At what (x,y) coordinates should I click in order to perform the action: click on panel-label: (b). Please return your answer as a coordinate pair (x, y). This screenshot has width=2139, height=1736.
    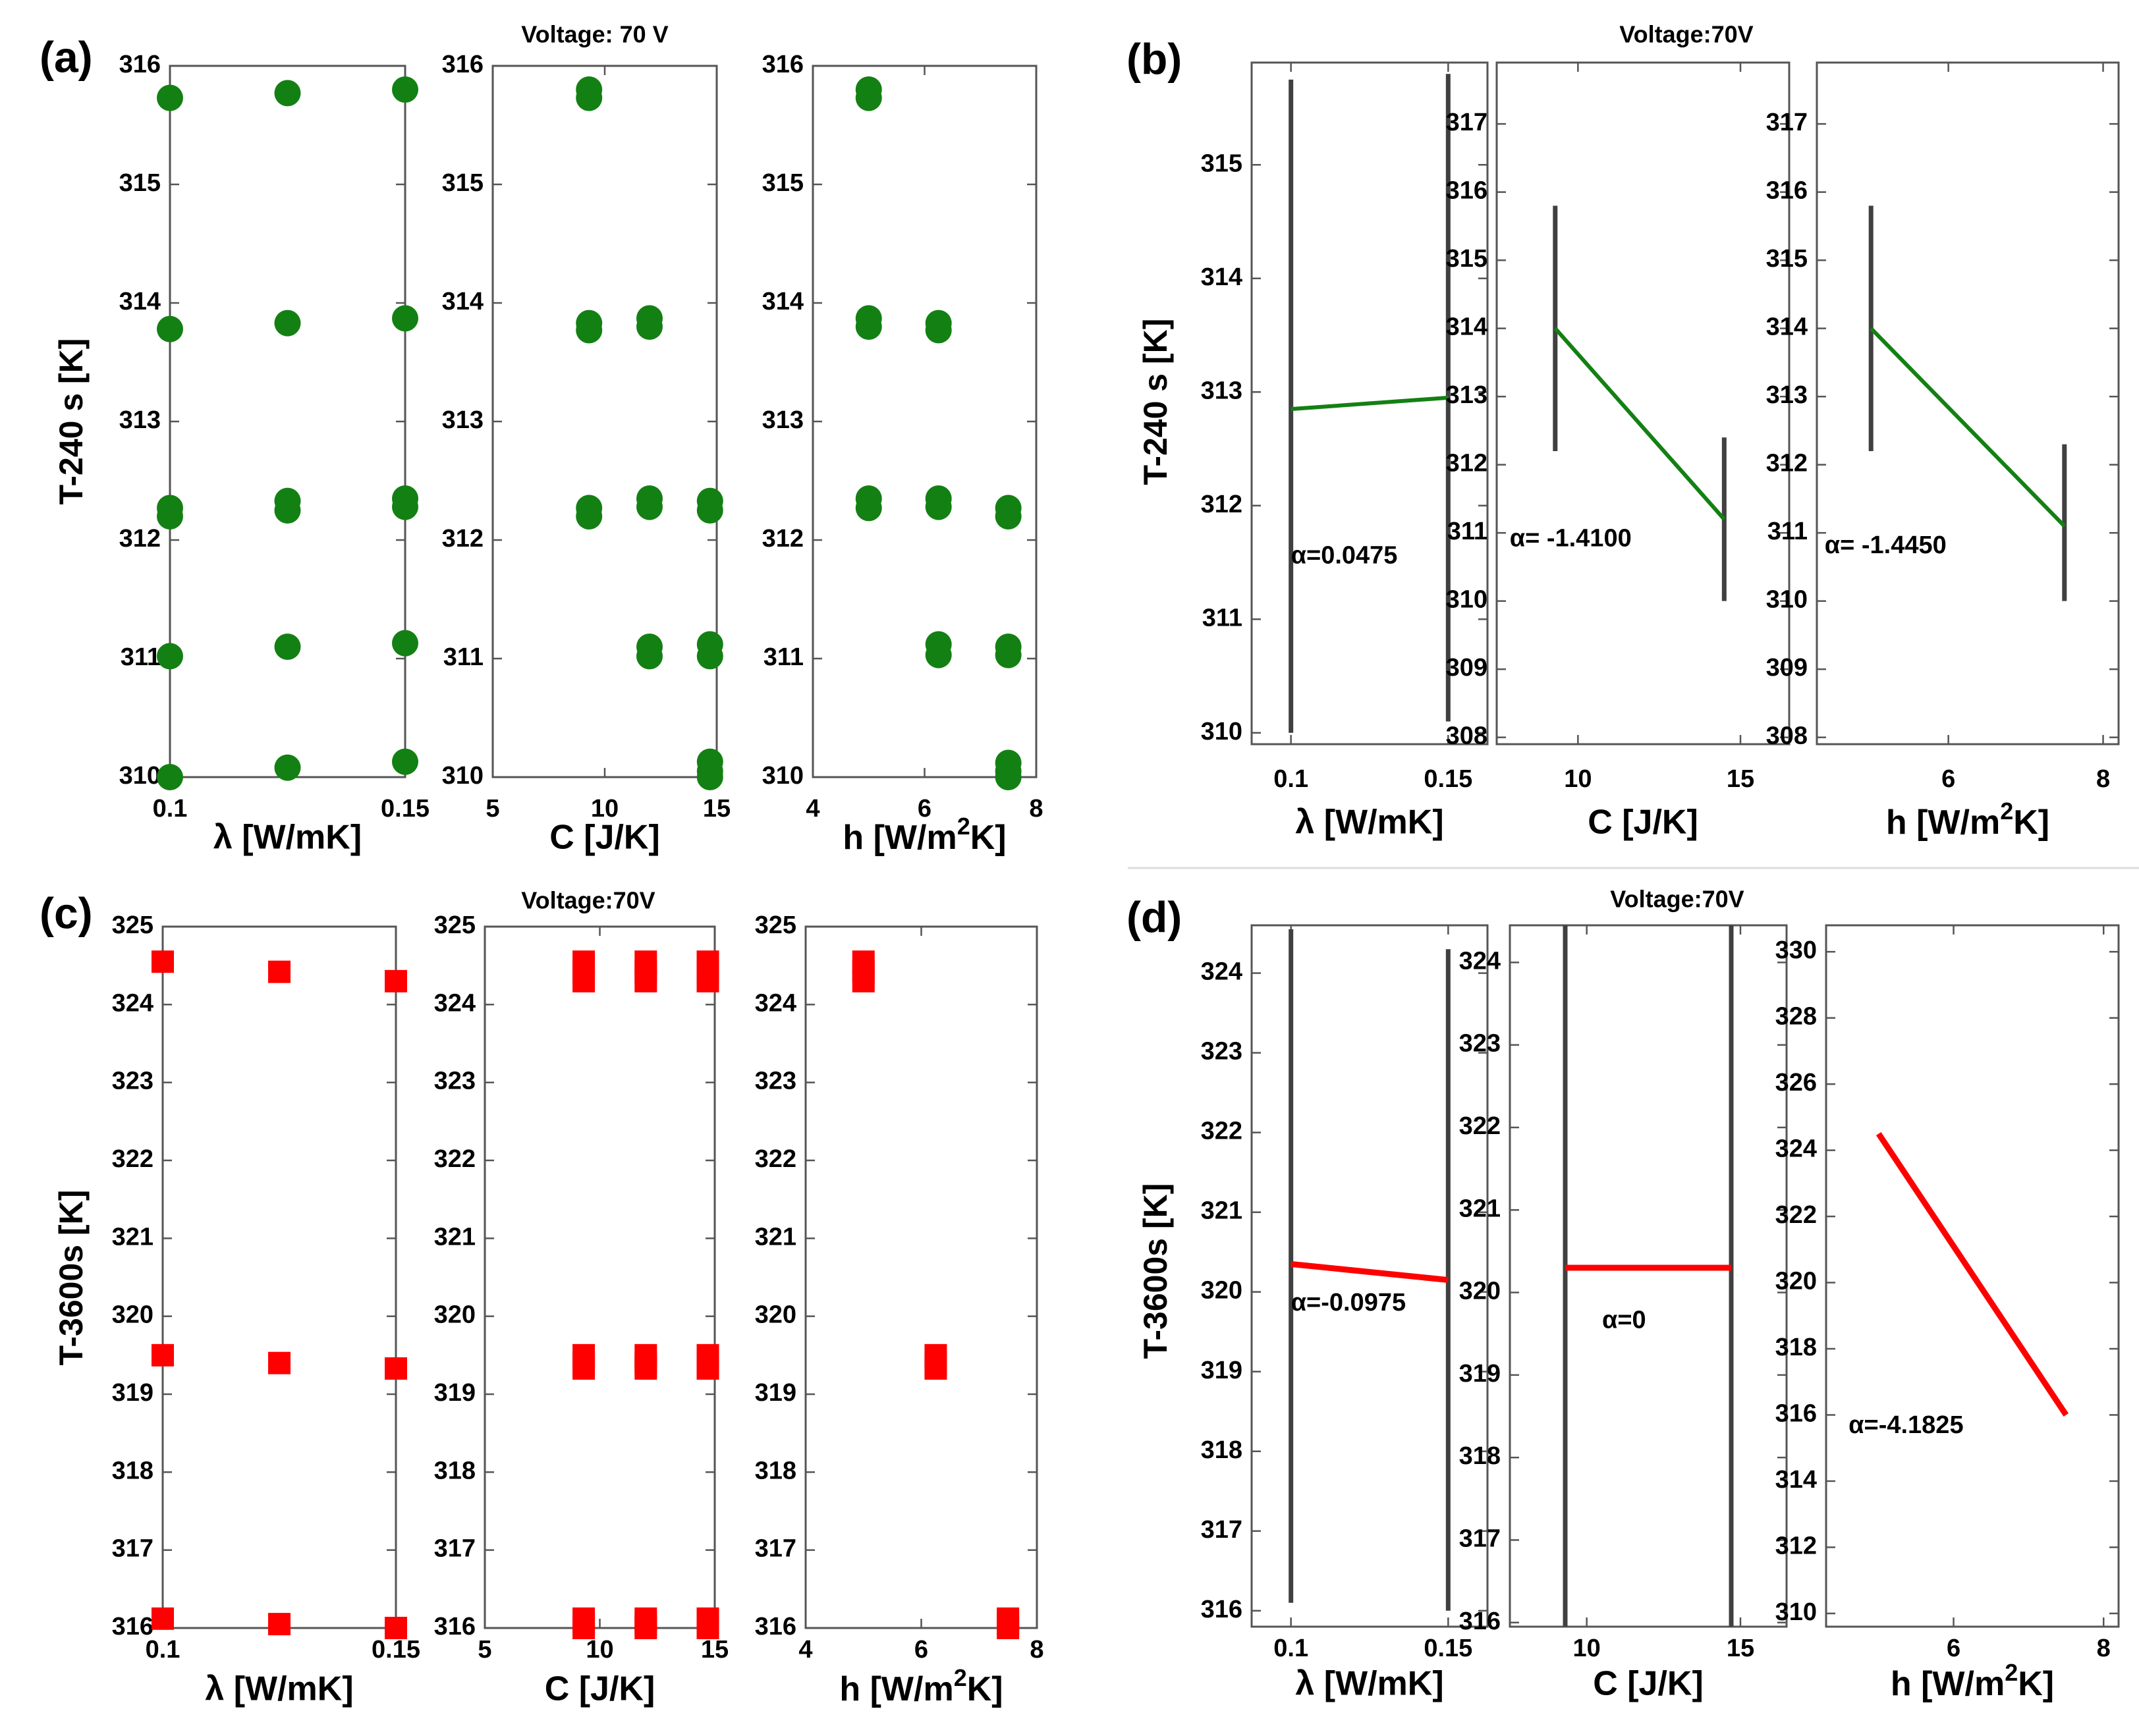
    Looking at the image, I should click on (1154, 58).